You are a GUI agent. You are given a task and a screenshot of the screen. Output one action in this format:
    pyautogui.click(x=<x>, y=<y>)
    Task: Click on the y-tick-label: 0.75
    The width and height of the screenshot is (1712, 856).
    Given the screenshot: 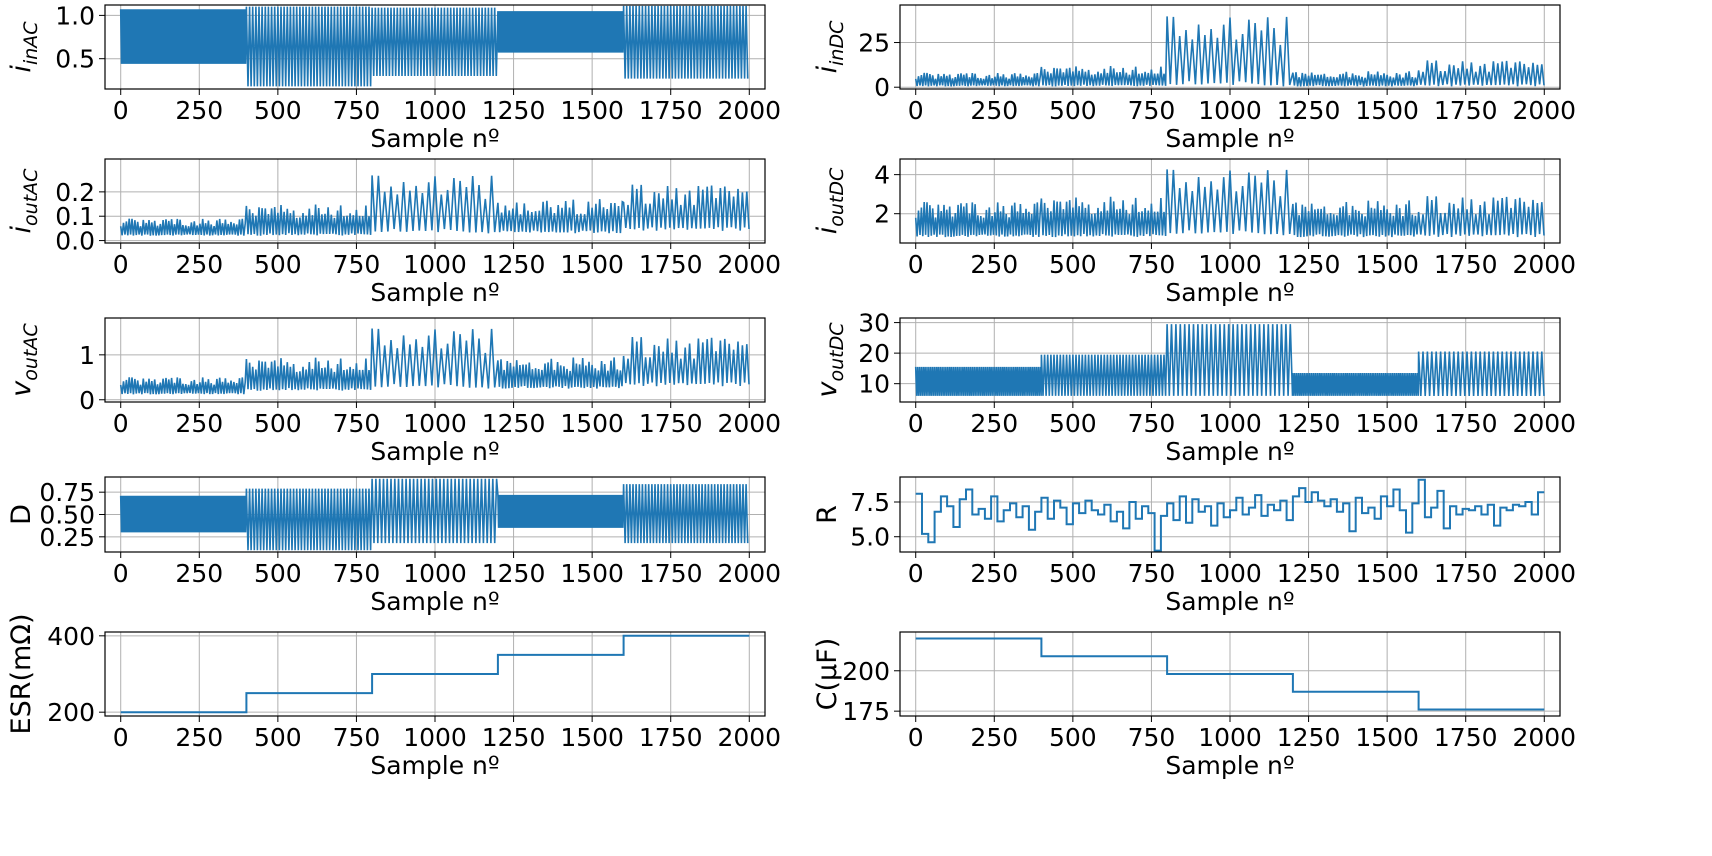 What is the action you would take?
    pyautogui.click(x=67, y=492)
    